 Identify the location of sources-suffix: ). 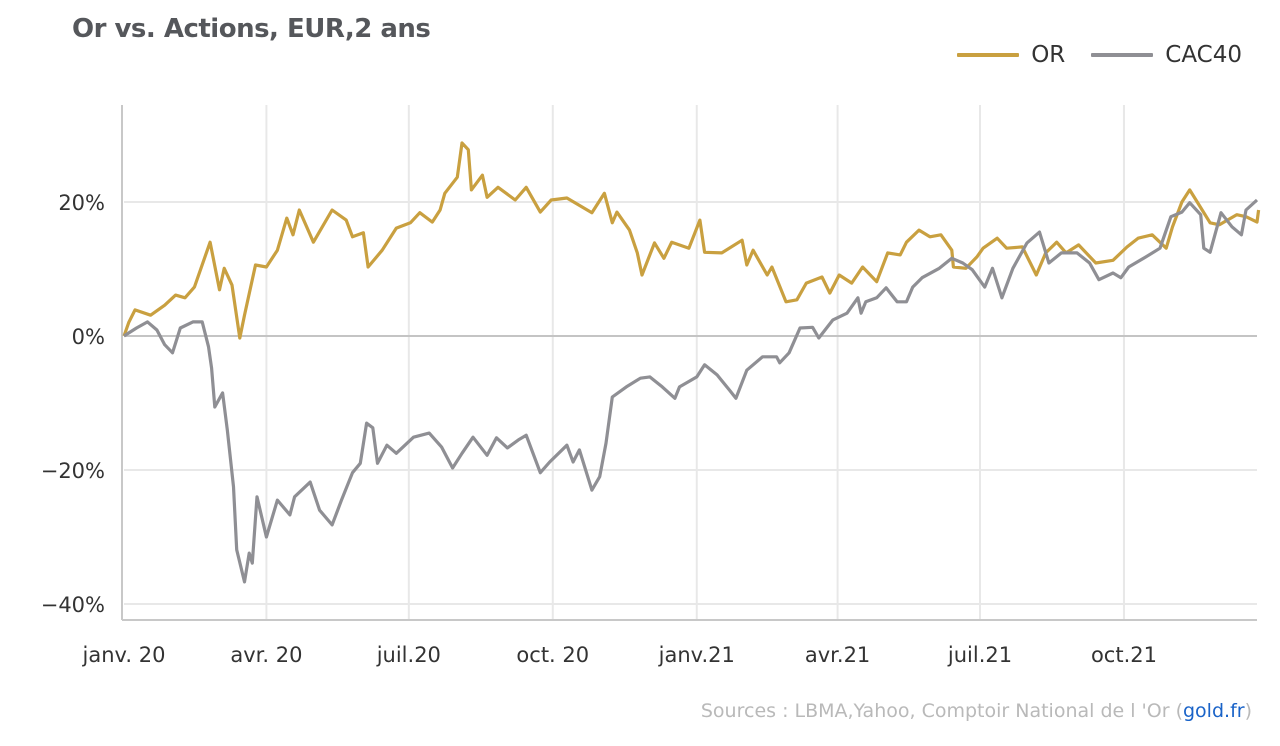
(1248, 711).